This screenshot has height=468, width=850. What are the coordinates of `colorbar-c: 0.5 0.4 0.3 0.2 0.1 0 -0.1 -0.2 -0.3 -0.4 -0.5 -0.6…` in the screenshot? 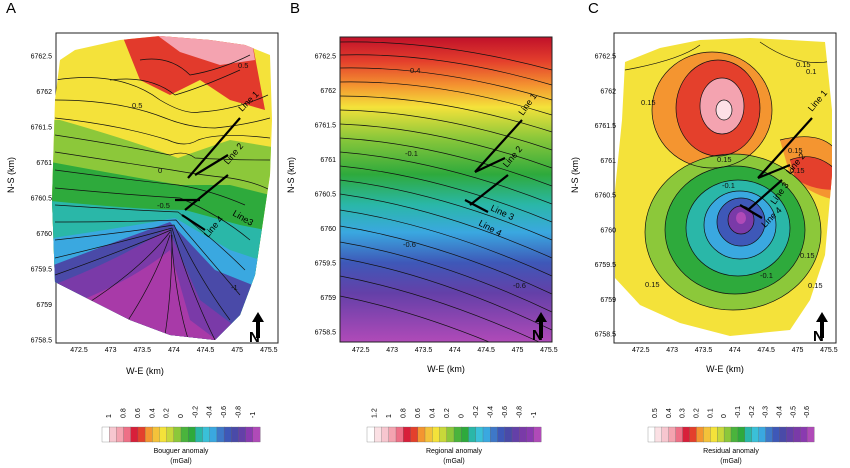 It's located at (731, 435).